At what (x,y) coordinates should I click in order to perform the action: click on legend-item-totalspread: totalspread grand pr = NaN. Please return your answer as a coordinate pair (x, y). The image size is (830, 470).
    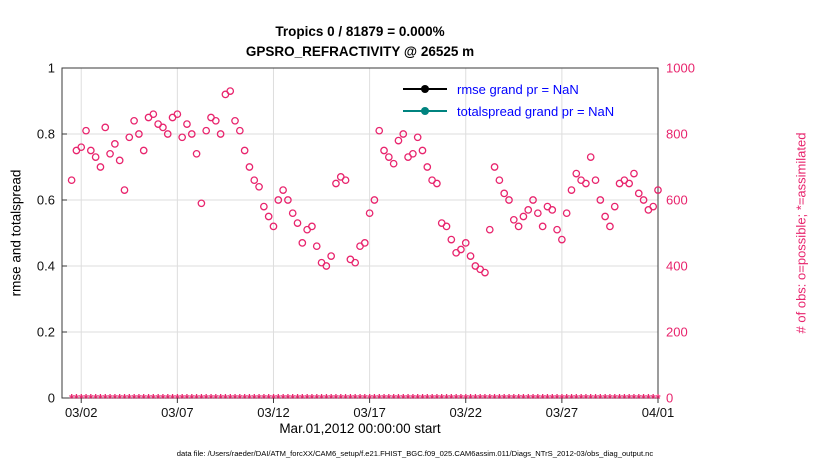
    Looking at the image, I should click on (508, 111).